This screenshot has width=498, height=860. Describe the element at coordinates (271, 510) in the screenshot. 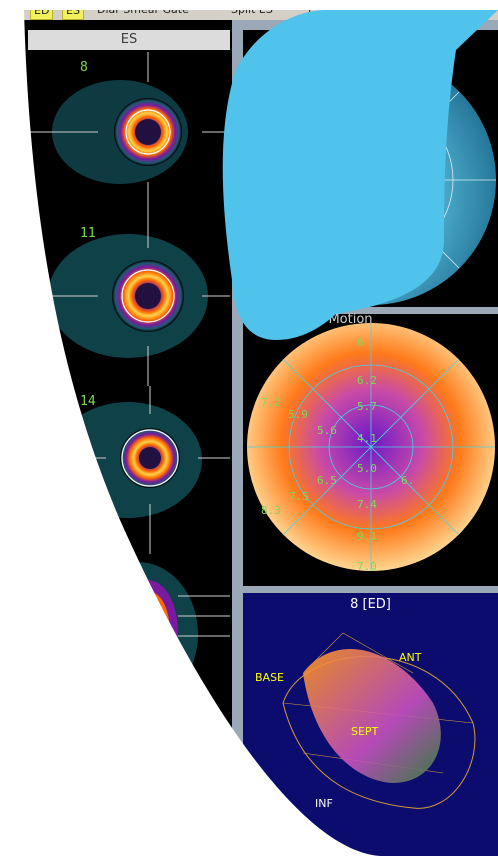

I see `motion-value: 8.3` at that location.